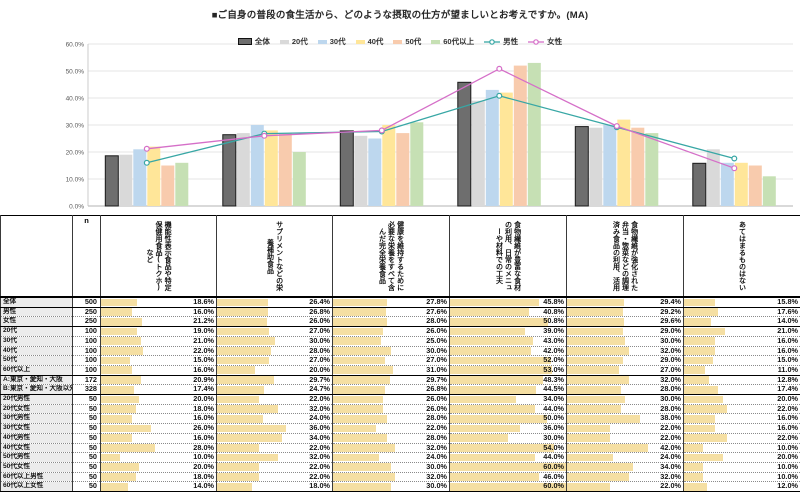  I want to click on legend-swatch-bar-icon, so click(435, 42).